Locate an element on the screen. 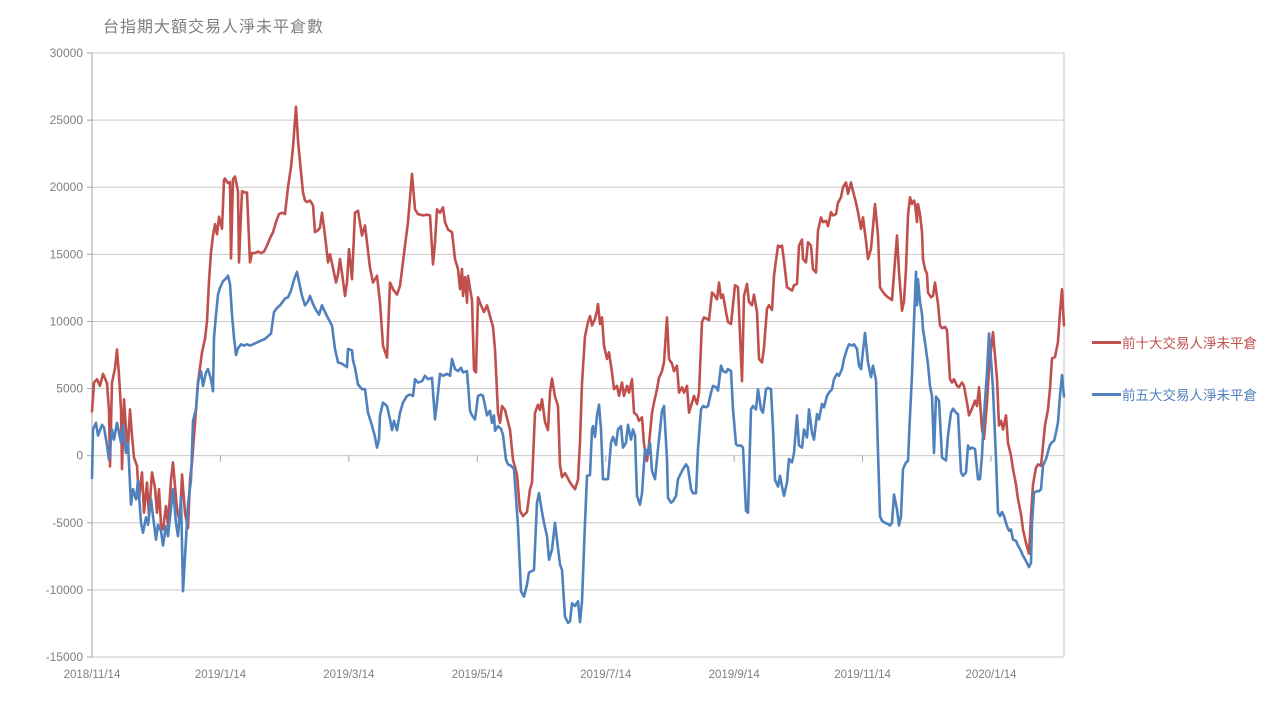 This screenshot has height=701, width=1264. y-tick-label: -5000 is located at coordinates (67, 523).